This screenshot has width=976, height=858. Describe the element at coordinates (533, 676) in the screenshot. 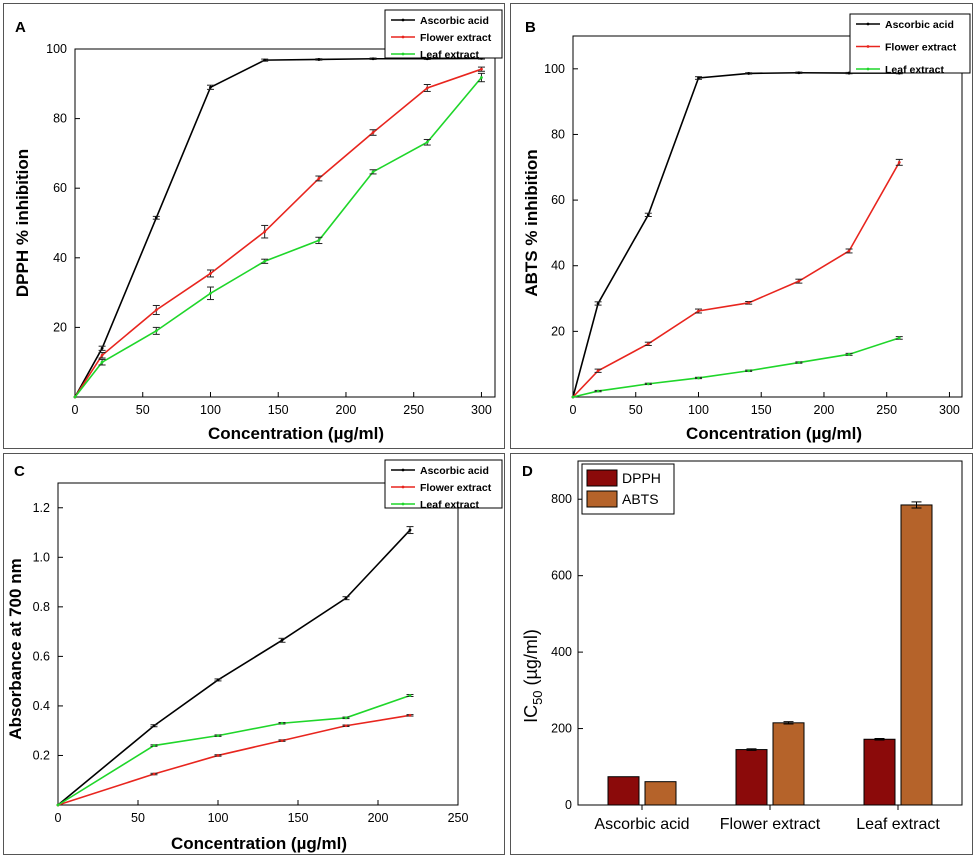

I see `y-axis-title: IC50 (µg/ml)` at that location.